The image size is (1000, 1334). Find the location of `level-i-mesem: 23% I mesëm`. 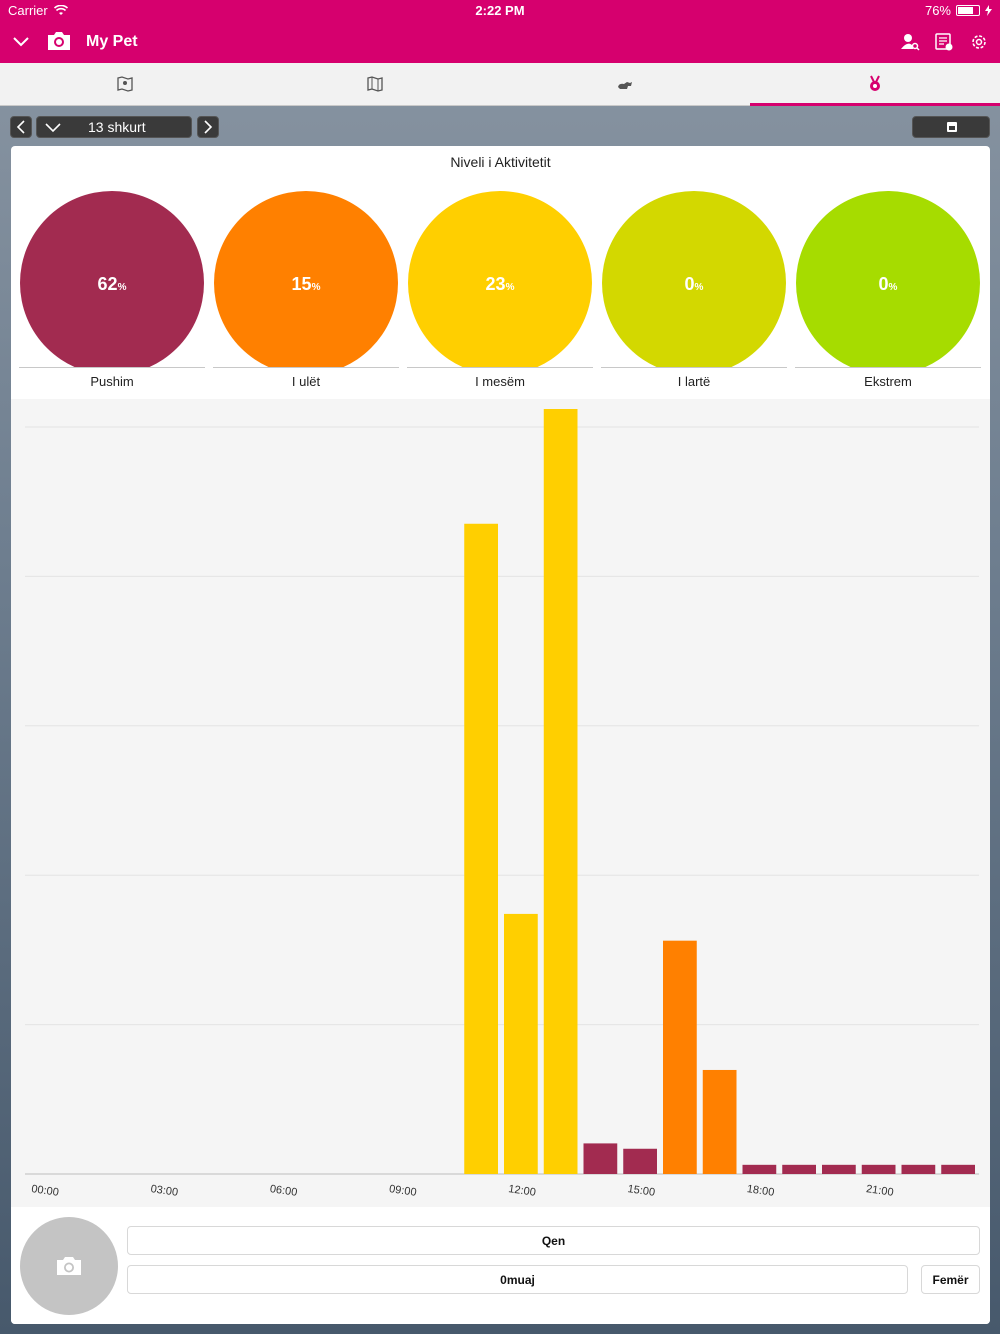

level-i-mesem: 23% I mesëm is located at coordinates (500, 295).